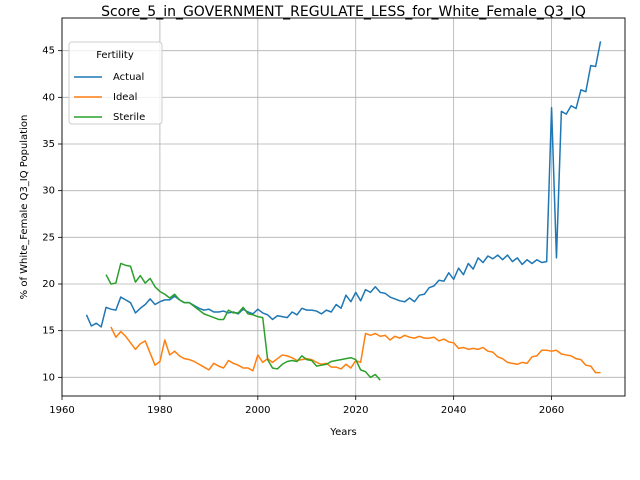 The width and height of the screenshot is (640, 480). Describe the element at coordinates (257, 410) in the screenshot. I see `x-tick-label: 2000` at that location.